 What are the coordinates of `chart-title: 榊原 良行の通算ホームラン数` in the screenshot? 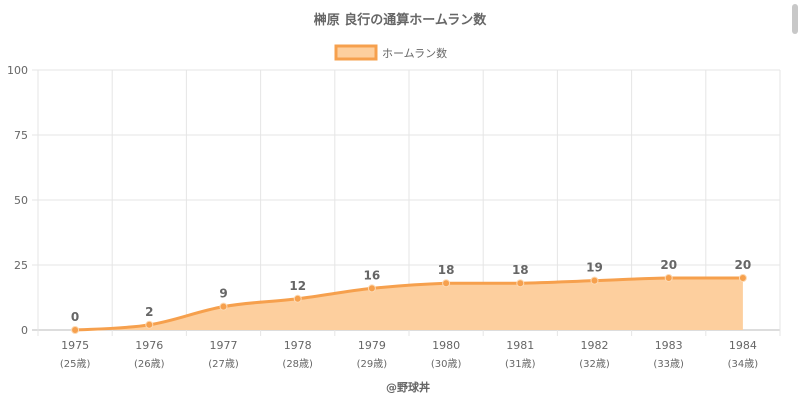 It's located at (400, 20).